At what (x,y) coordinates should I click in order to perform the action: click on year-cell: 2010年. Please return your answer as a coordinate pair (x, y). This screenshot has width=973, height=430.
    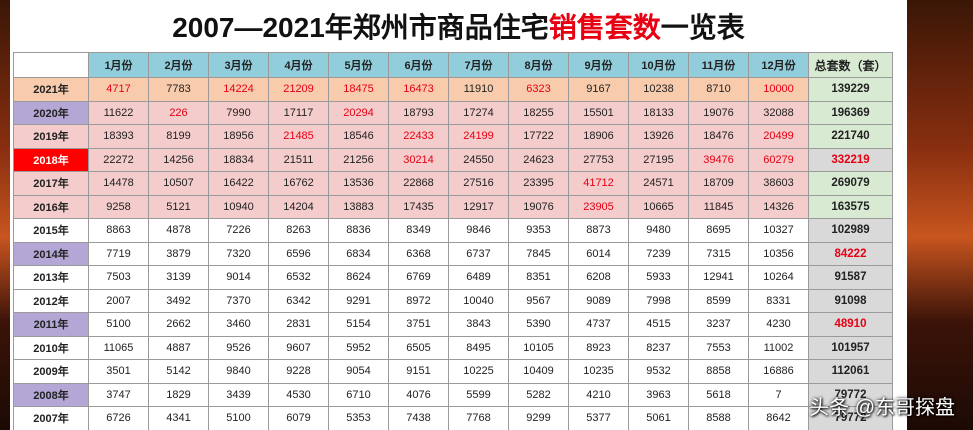
    Looking at the image, I should click on (51, 347).